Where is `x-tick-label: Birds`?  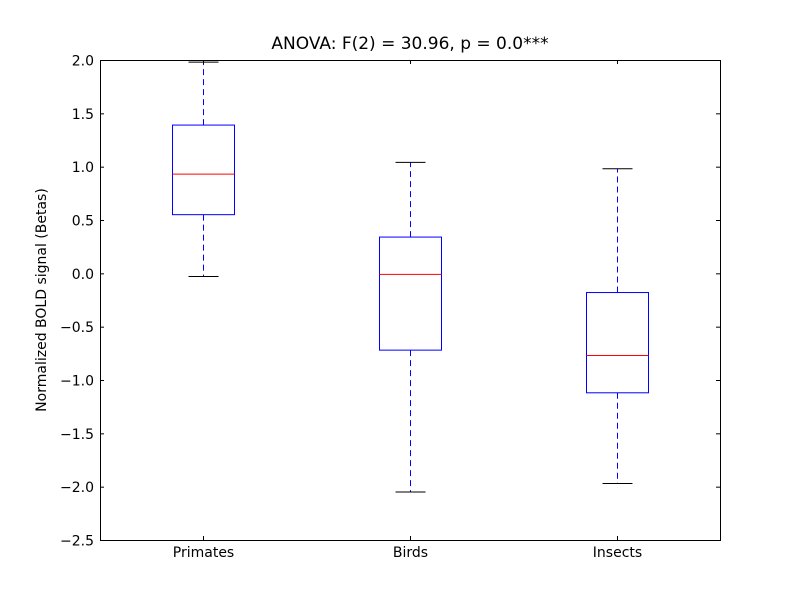 x-tick-label: Birds is located at coordinates (410, 553).